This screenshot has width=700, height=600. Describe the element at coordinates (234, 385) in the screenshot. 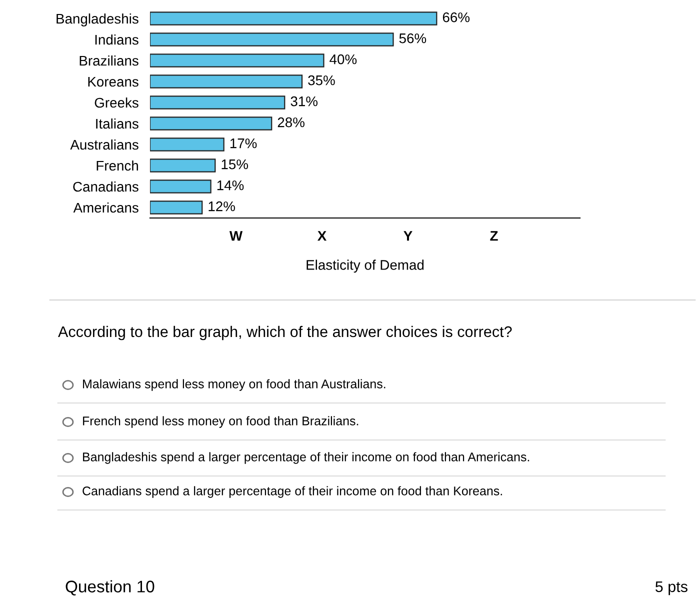

I see `text: Malawians spend less money on food than Australians.` at that location.